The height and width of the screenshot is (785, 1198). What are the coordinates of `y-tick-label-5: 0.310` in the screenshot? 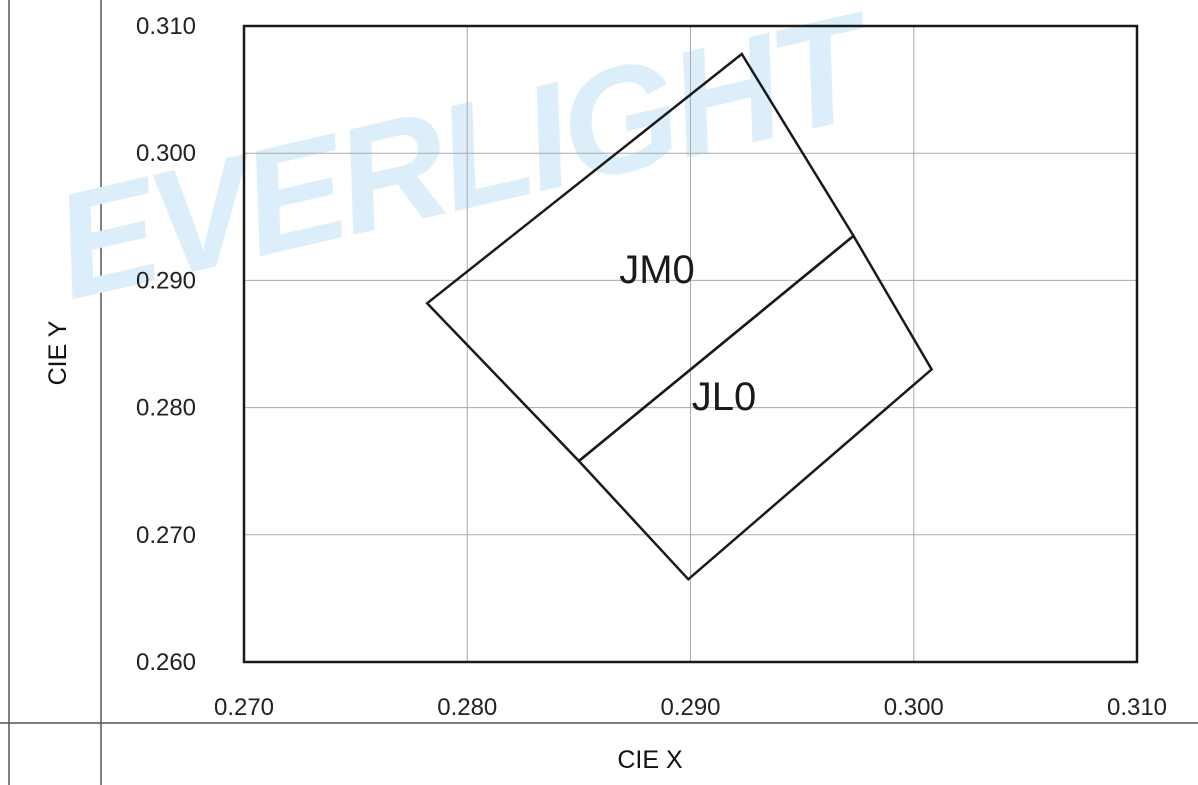 It's located at (166, 26).